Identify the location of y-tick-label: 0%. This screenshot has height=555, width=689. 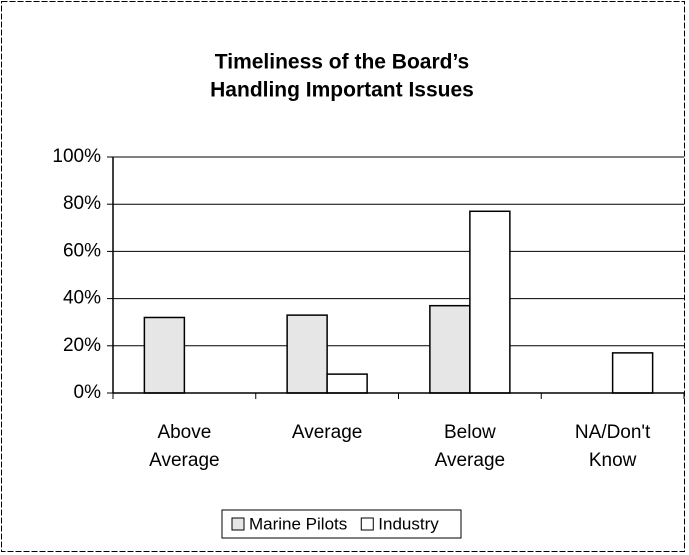
(88, 392).